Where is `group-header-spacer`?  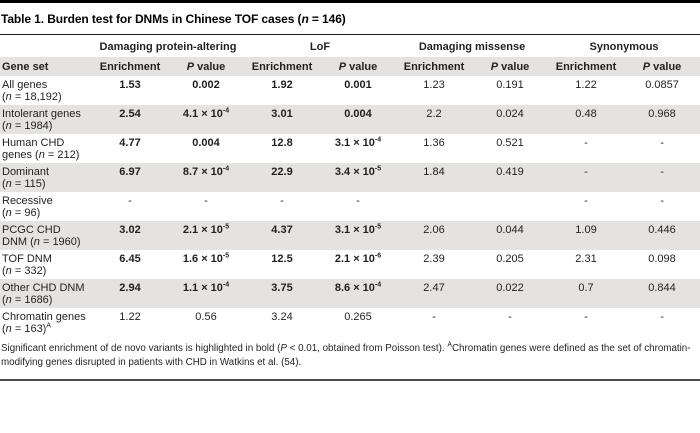
group-header-spacer is located at coordinates (46, 46).